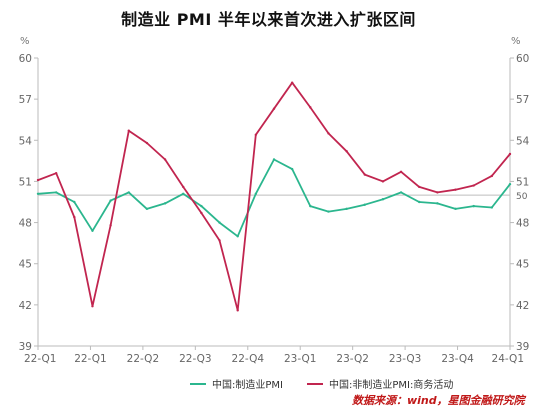  I want to click on y-tick-label-left: 42, so click(25, 306).